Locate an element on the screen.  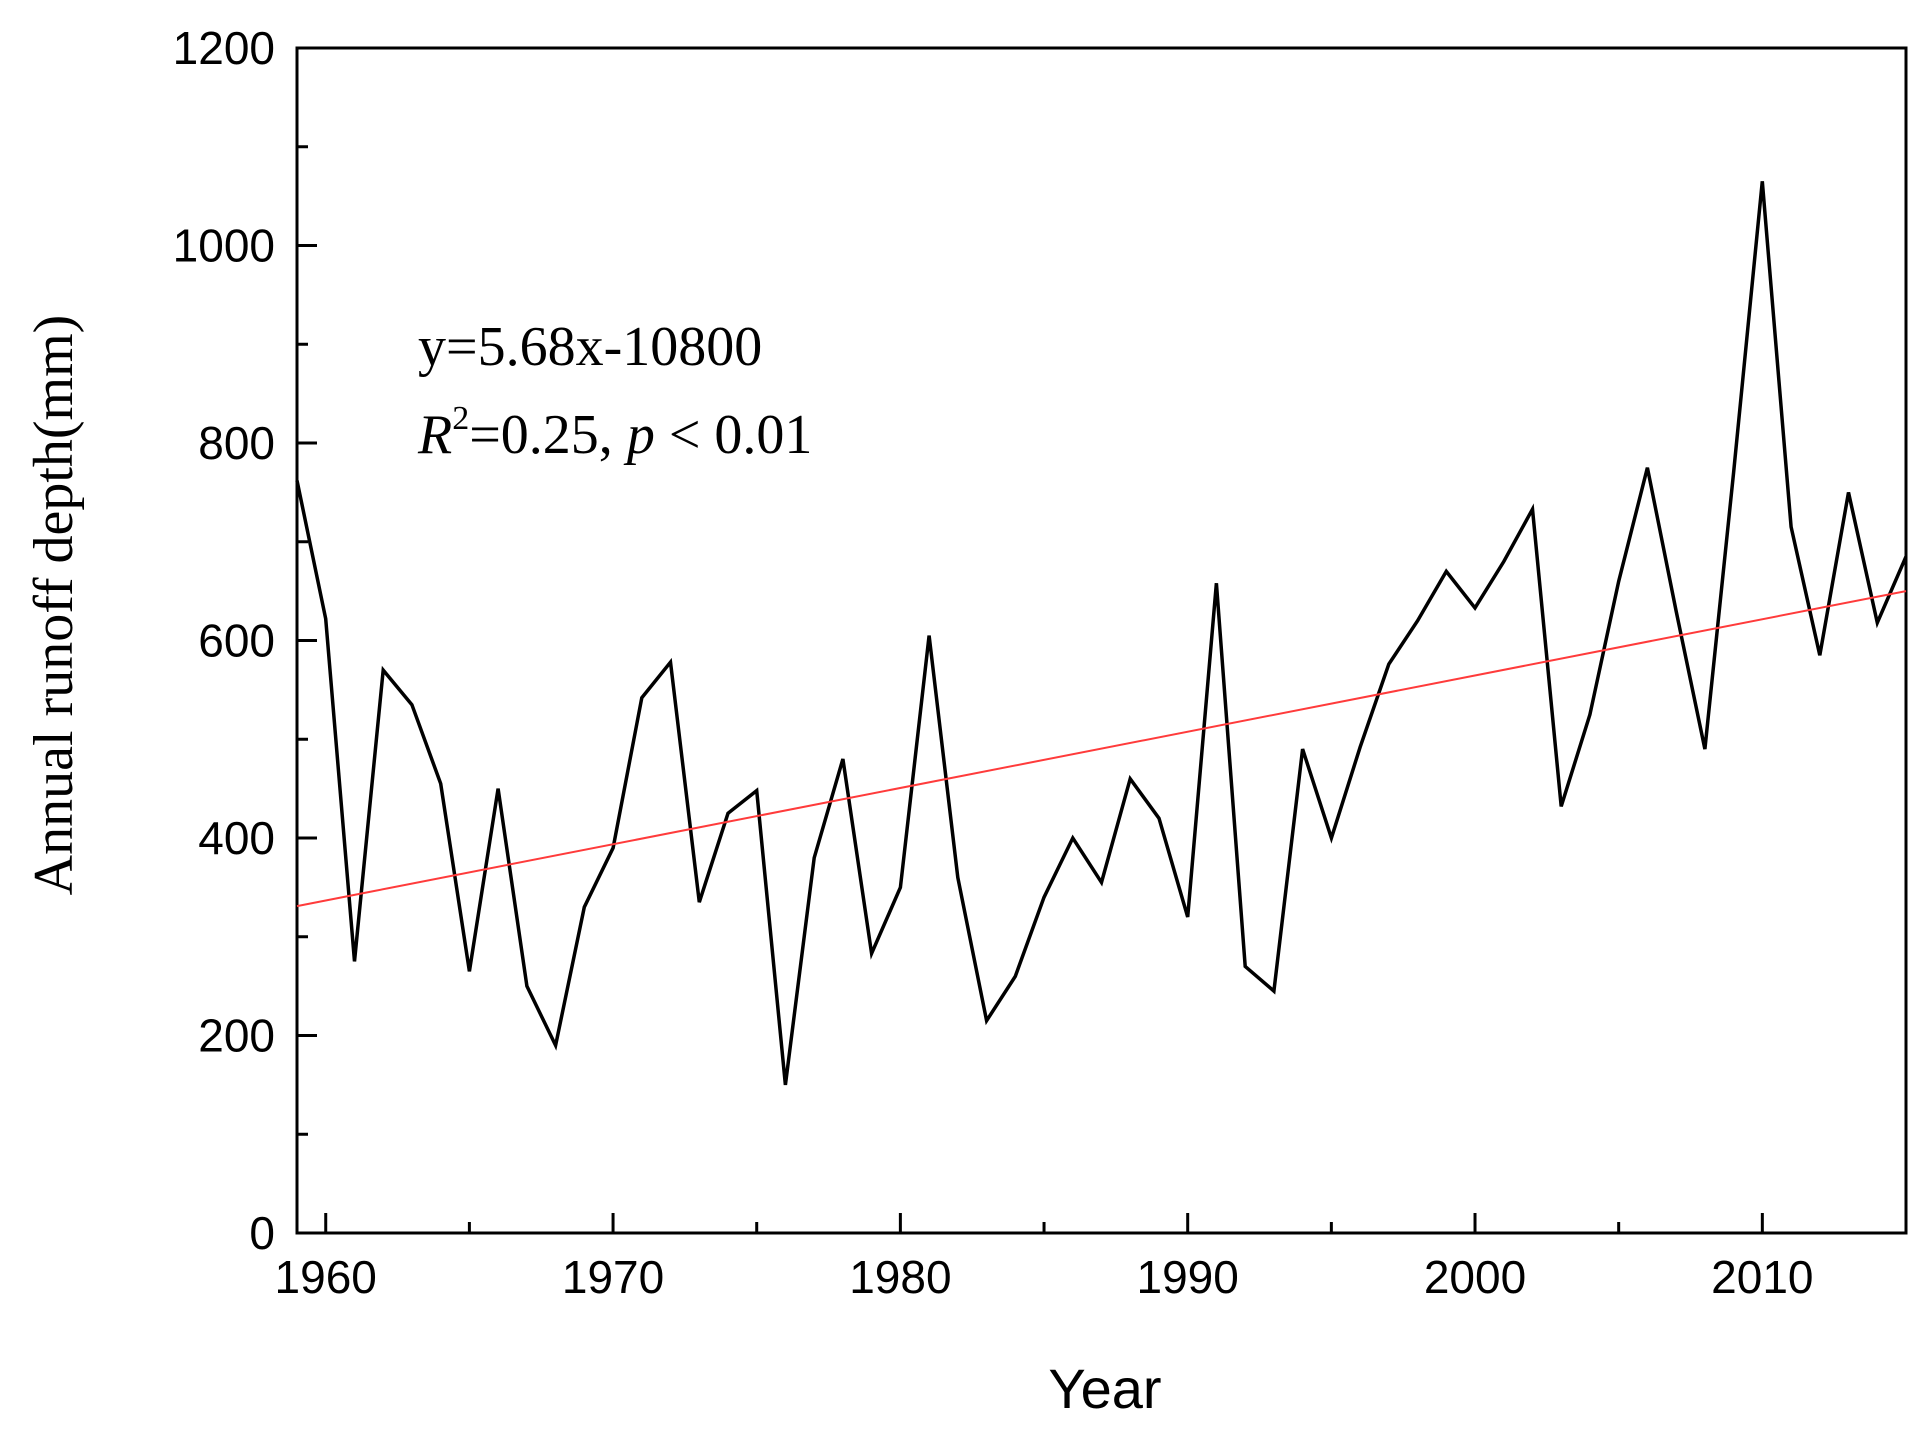
x-axis-title: Year is located at coordinates (1104, 1388).